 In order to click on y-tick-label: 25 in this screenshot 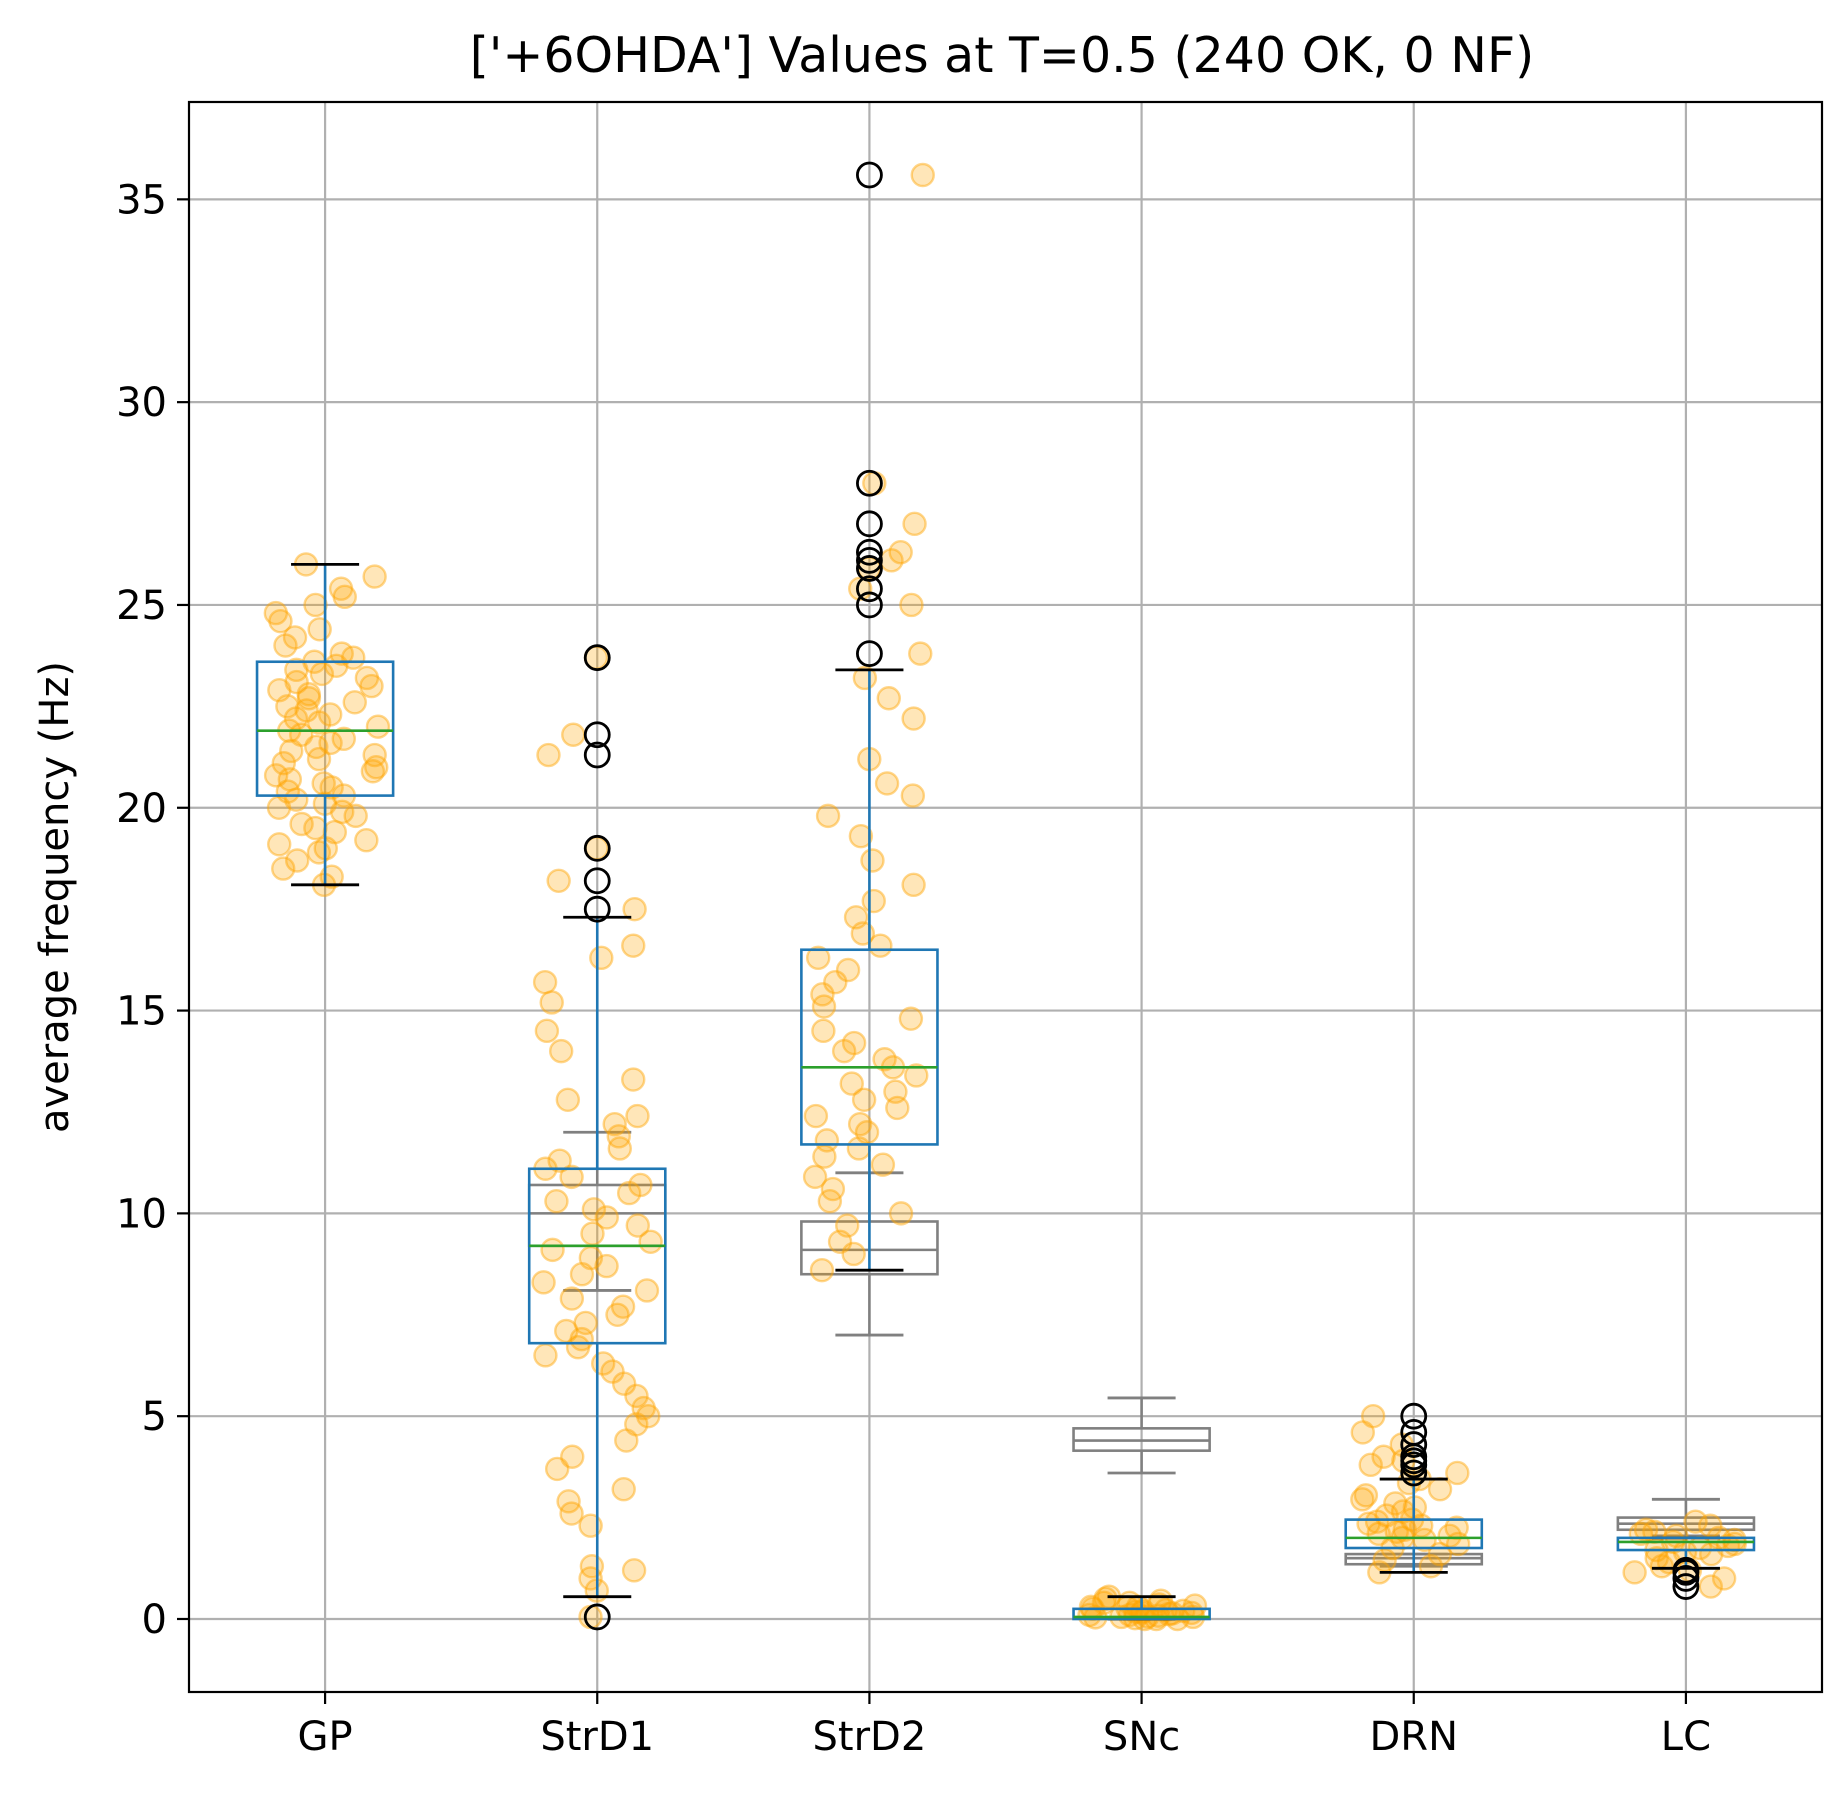, I will do `click(141, 606)`.